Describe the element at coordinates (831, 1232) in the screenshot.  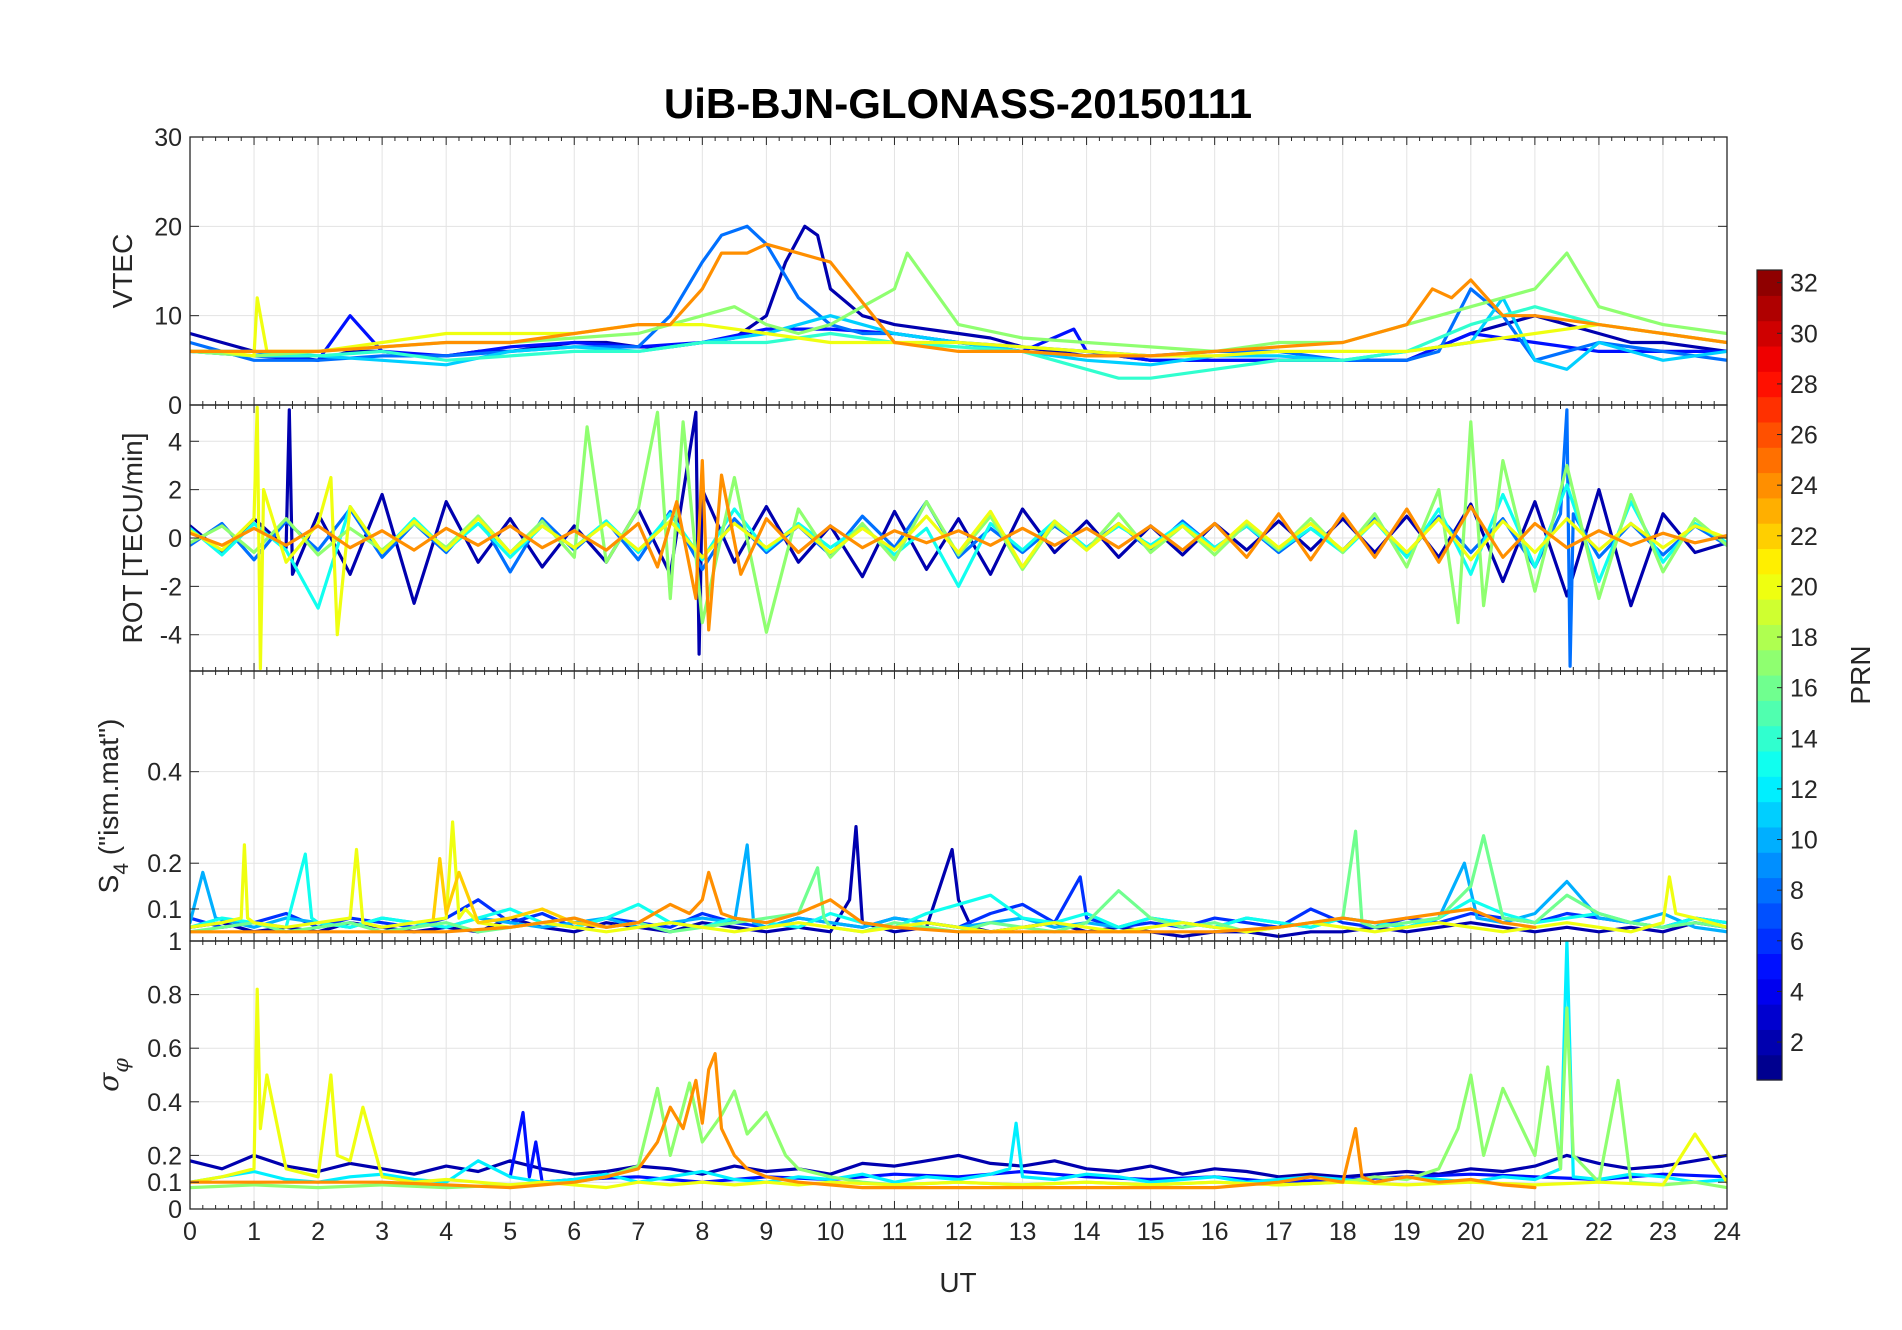
I see `x-tick-label: 10` at that location.